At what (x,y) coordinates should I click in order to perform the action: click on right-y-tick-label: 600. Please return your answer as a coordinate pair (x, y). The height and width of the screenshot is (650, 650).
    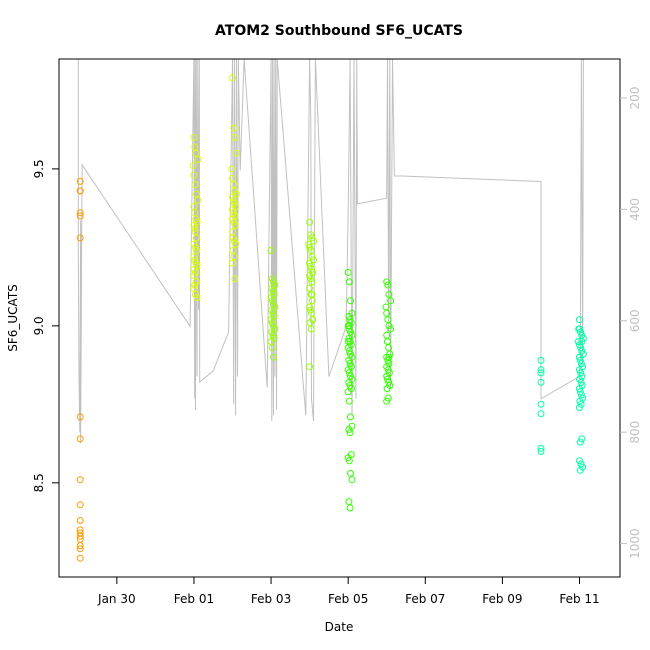
    Looking at the image, I should click on (635, 320).